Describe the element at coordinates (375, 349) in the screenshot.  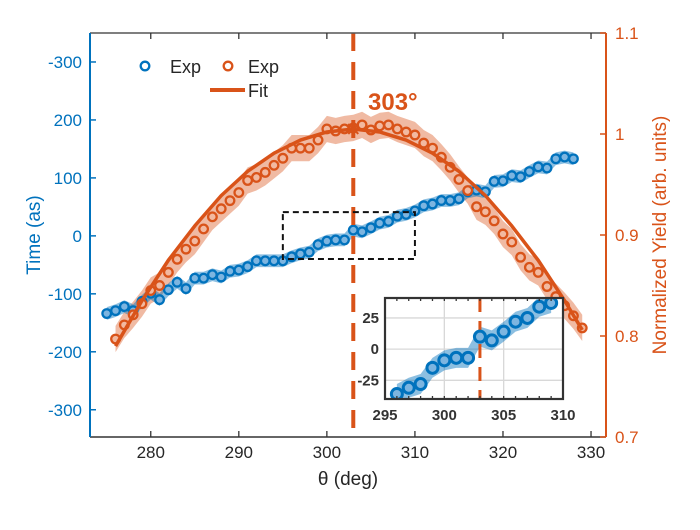
I see `inset-y-tick-label: 0` at that location.